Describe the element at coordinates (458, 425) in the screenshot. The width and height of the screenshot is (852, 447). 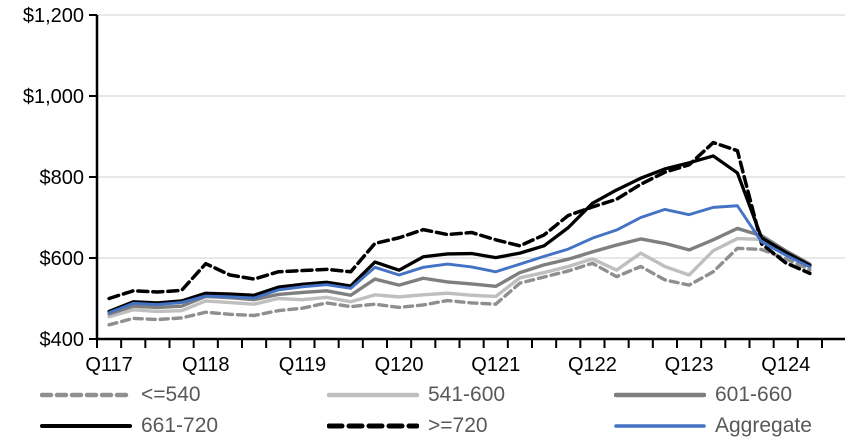
I see `legend-label-720: >=720` at that location.